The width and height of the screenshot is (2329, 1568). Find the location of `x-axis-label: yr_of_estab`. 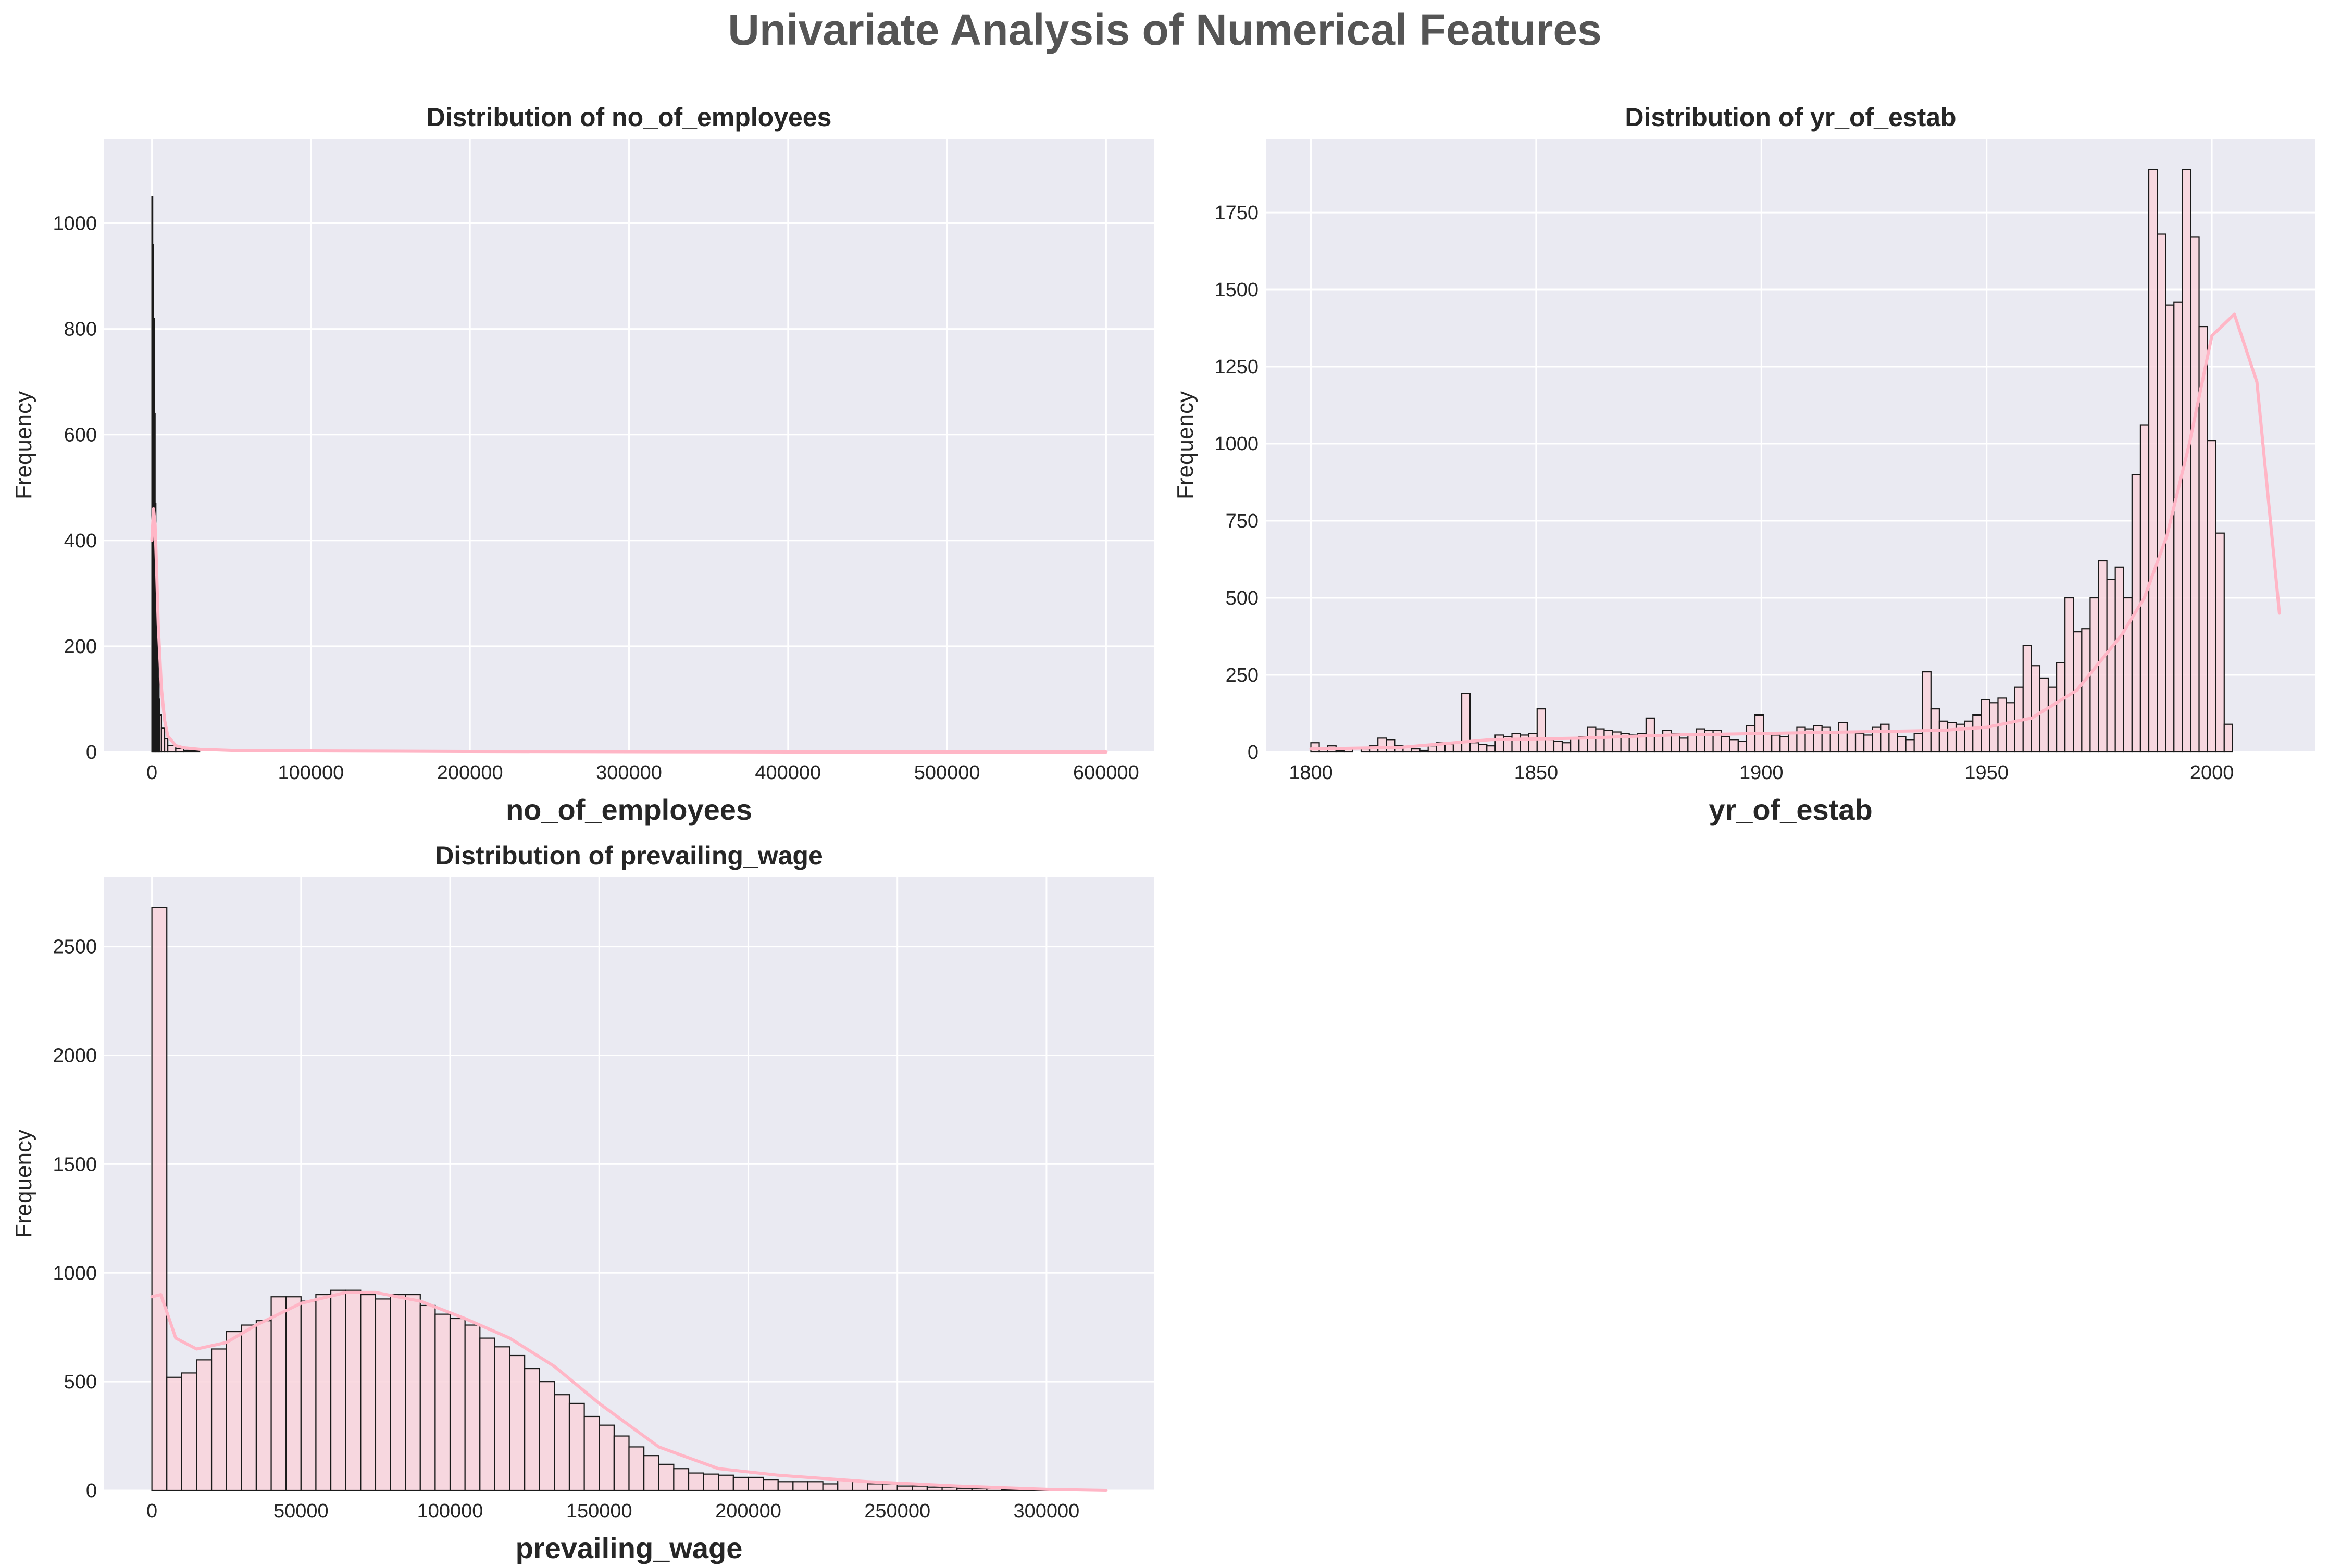

x-axis-label: yr_of_estab is located at coordinates (1791, 809).